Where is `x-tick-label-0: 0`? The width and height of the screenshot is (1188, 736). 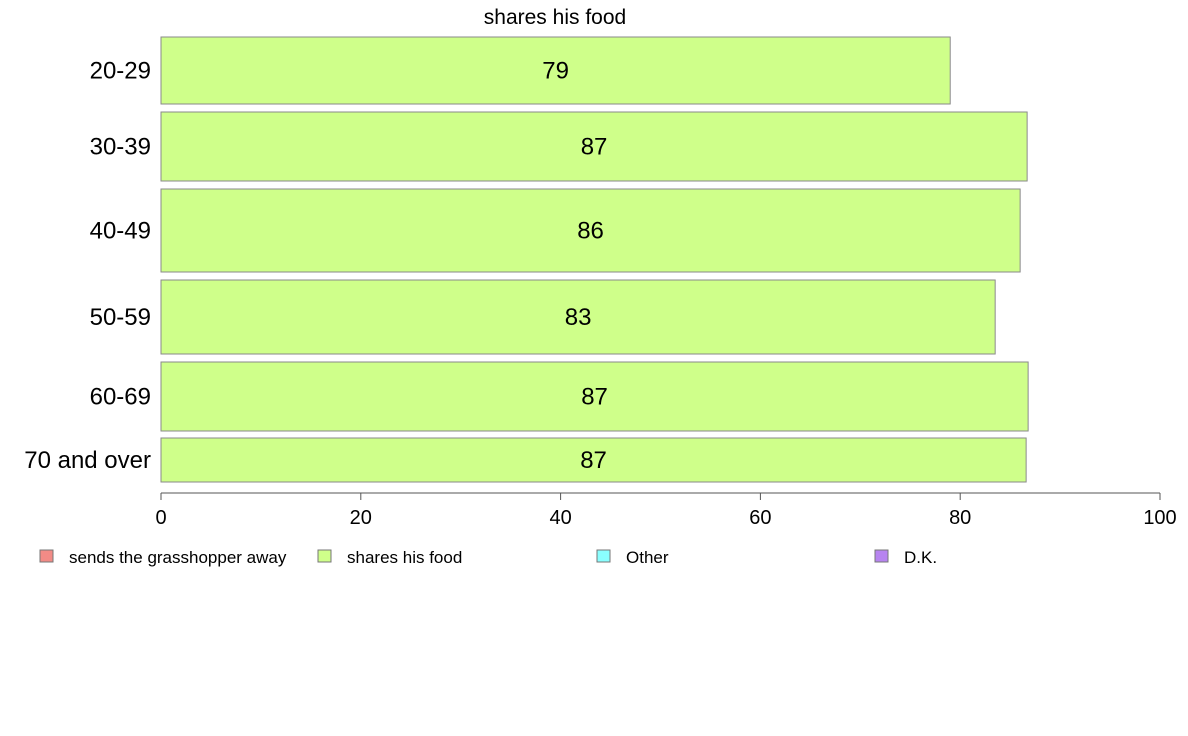
x-tick-label-0: 0 is located at coordinates (160, 518).